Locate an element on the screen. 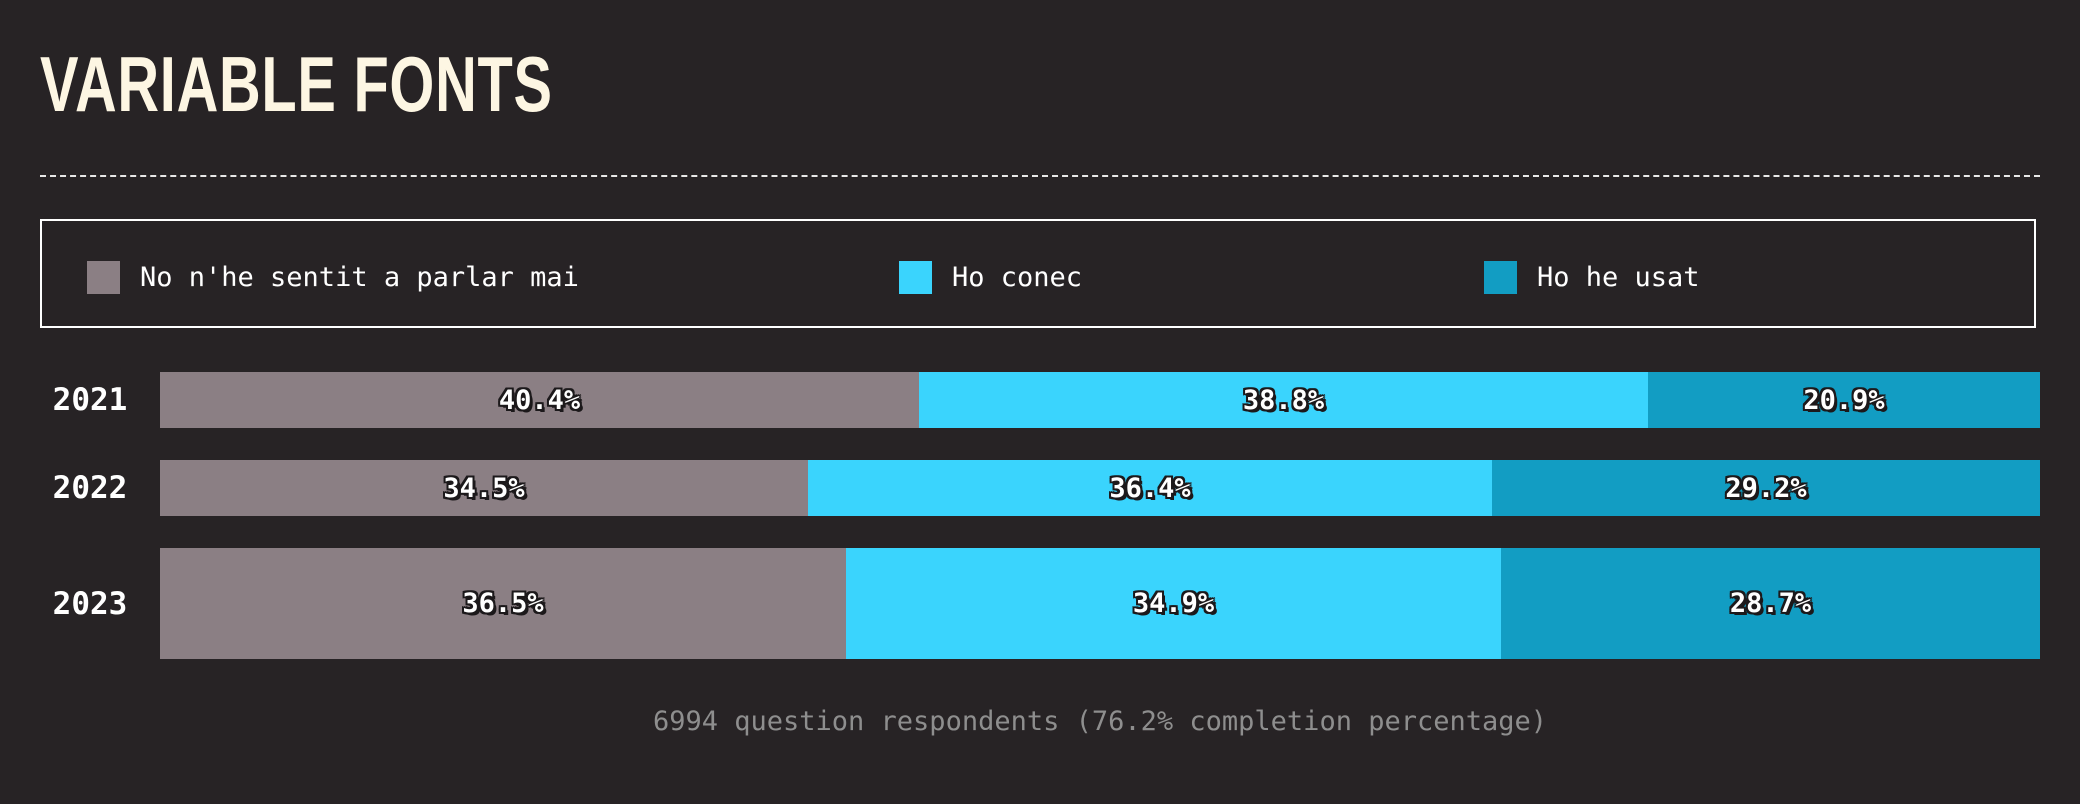 The width and height of the screenshot is (2080, 804). bar-segment-2023-used-it: 28.7% is located at coordinates (1770, 603).